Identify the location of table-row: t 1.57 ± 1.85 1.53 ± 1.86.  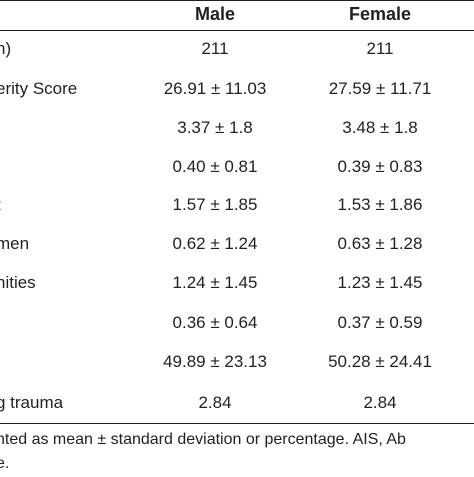
(237, 205).